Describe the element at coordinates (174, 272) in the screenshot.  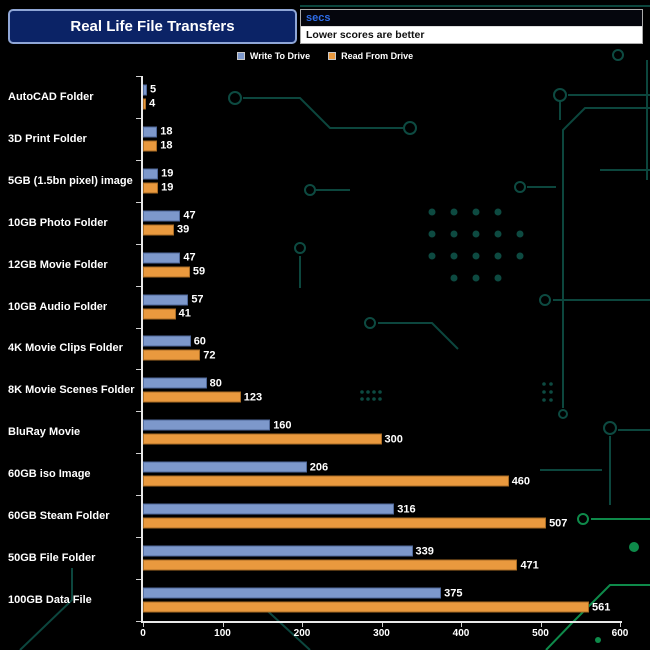
I see `bar-read-from-drive: 59` at that location.